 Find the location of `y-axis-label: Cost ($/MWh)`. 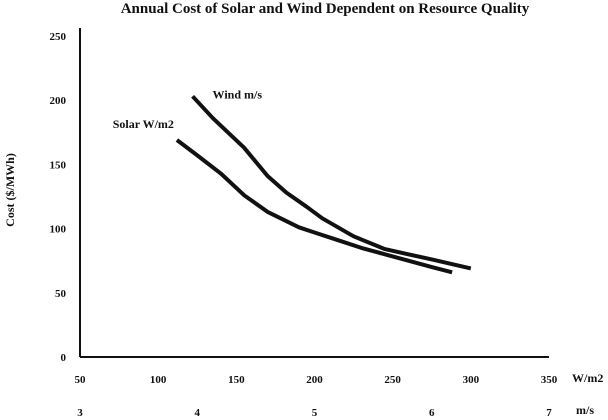

y-axis-label: Cost ($/MWh) is located at coordinates (10, 190).